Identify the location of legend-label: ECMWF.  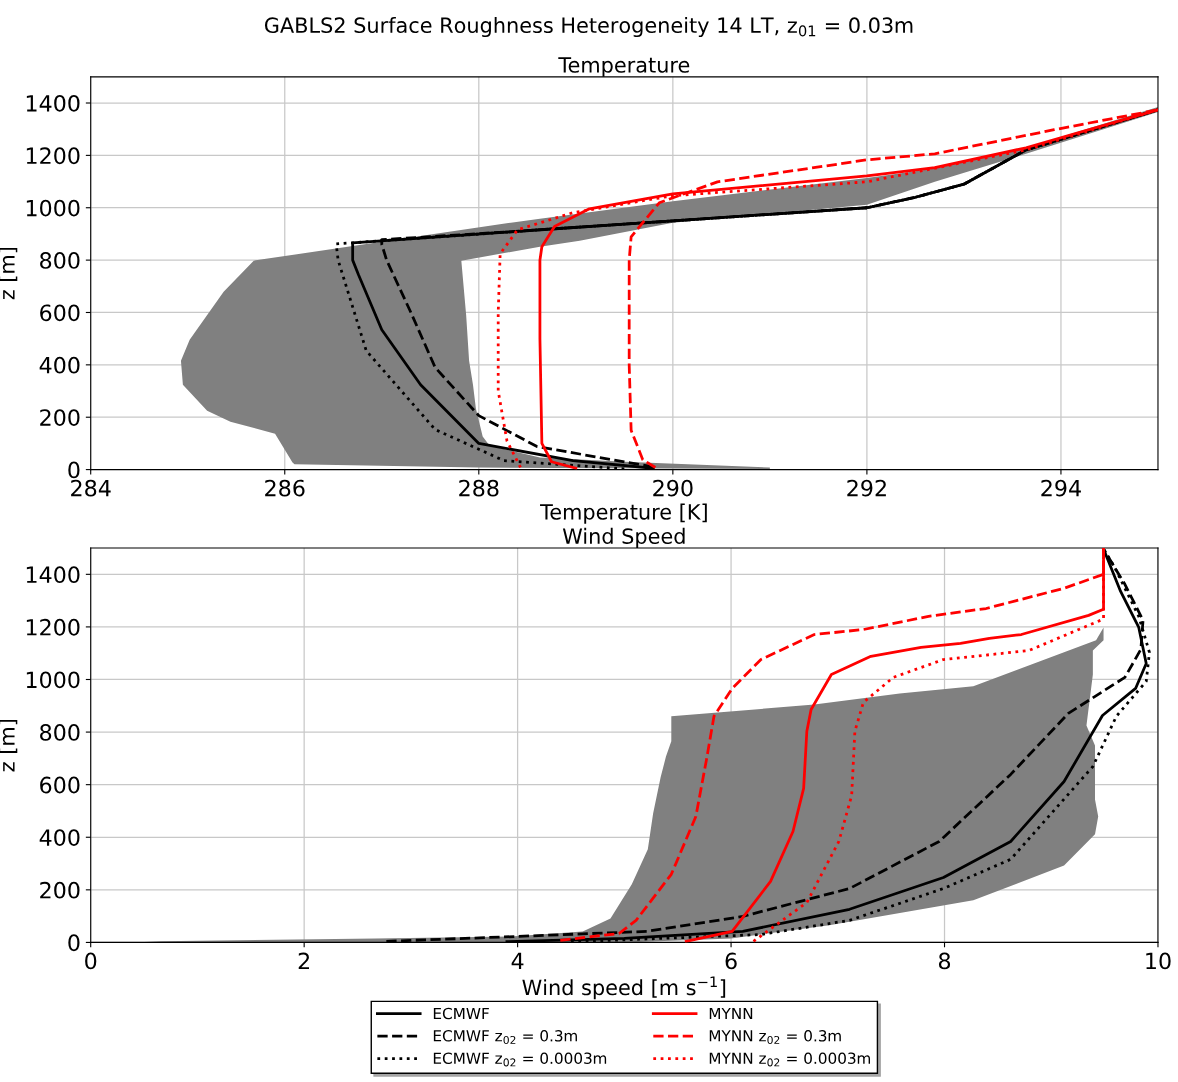
(461, 1013).